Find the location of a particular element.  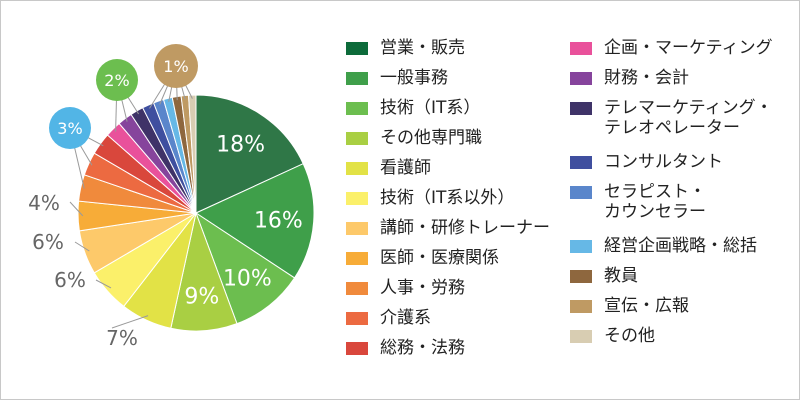

legend-label: テレマーケティング・ テレオペレーター is located at coordinates (688, 118).